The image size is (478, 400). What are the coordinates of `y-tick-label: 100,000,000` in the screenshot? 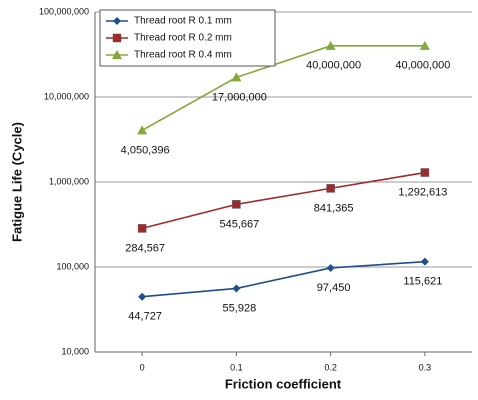 It's located at (64, 11).